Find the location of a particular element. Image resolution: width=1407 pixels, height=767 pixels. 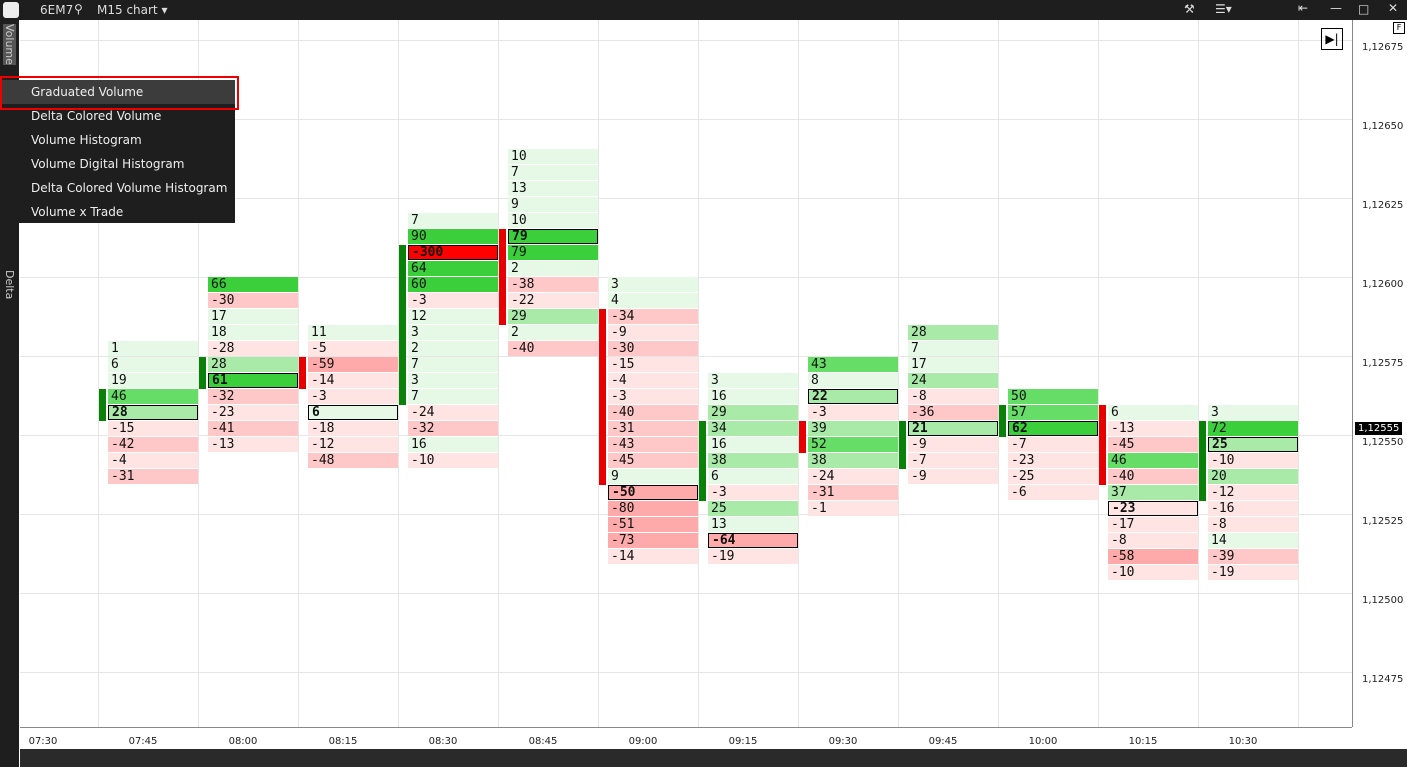

volume-cell: 34 is located at coordinates (753, 428).